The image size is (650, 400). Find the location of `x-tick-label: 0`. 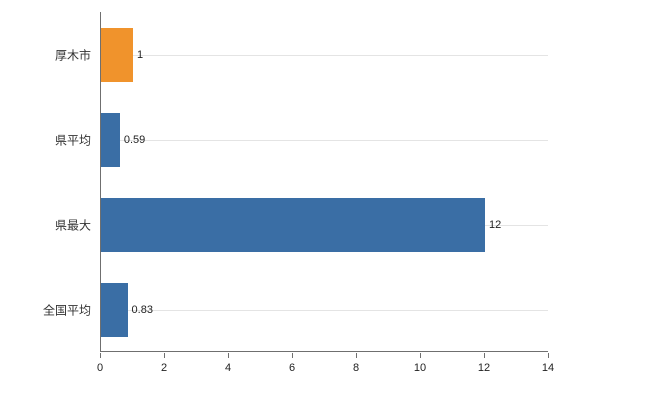

x-tick-label: 0 is located at coordinates (100, 368).